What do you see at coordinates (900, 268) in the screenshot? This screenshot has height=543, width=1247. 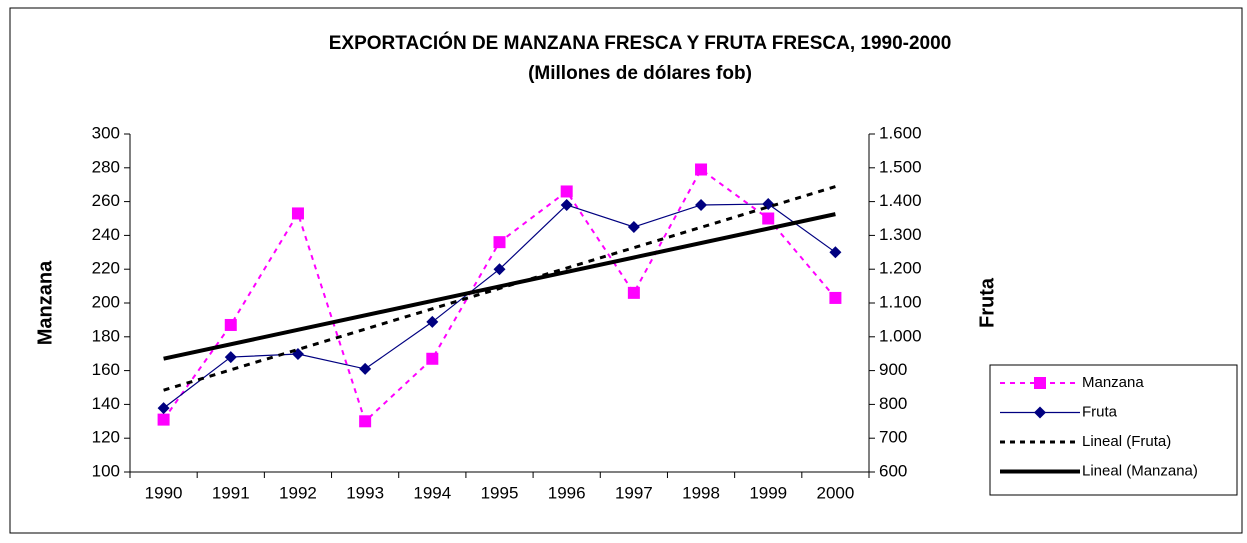 I see `y2-tick-label: 1.200` at bounding box center [900, 268].